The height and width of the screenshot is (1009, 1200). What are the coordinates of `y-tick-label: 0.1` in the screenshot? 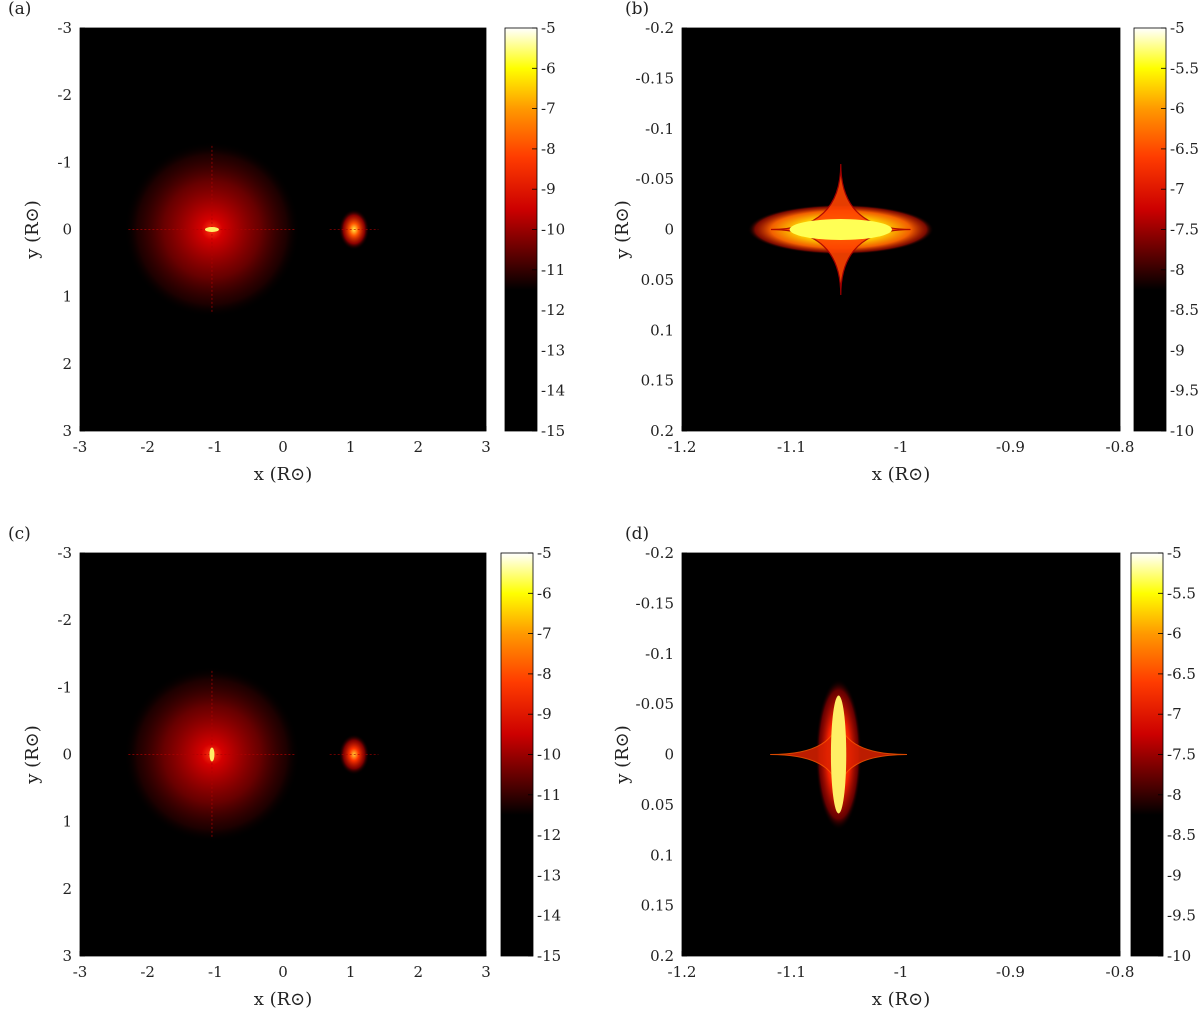 It's located at (662, 855).